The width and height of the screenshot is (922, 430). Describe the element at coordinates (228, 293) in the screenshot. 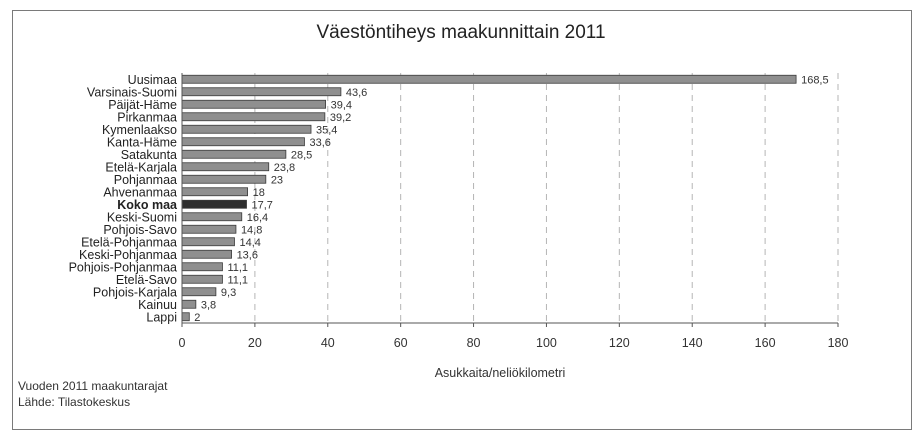

I see `value-label: 9,3` at that location.